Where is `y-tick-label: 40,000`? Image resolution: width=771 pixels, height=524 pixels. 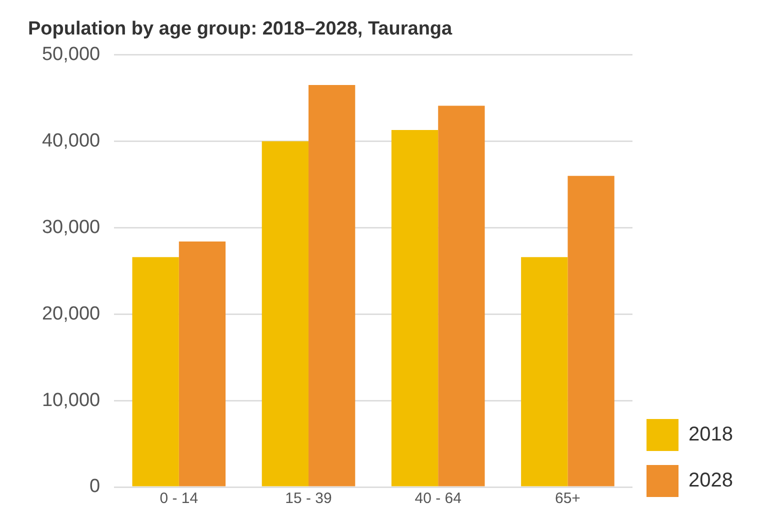 y-tick-label: 40,000 is located at coordinates (71, 141).